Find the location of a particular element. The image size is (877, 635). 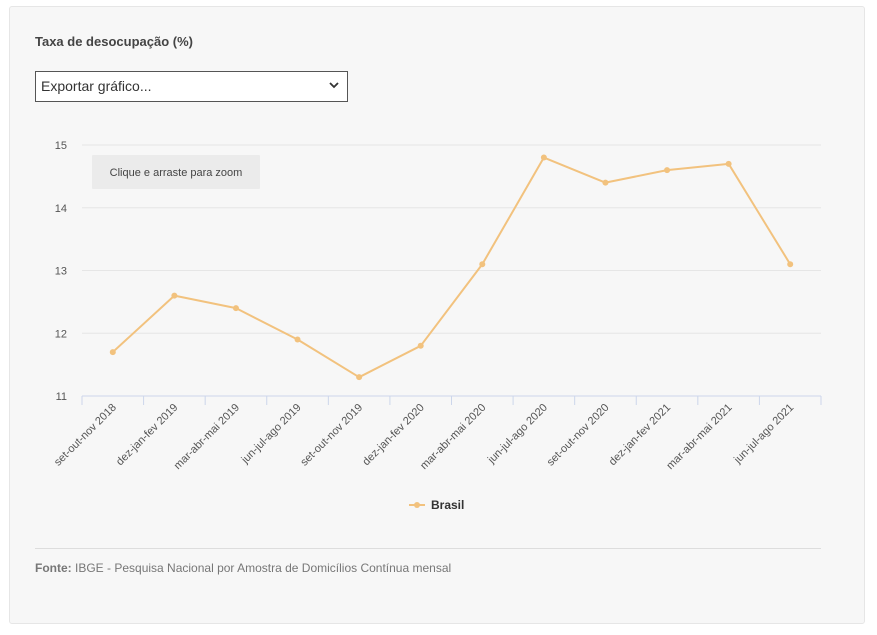

y-tick-label: 14 is located at coordinates (61, 209).